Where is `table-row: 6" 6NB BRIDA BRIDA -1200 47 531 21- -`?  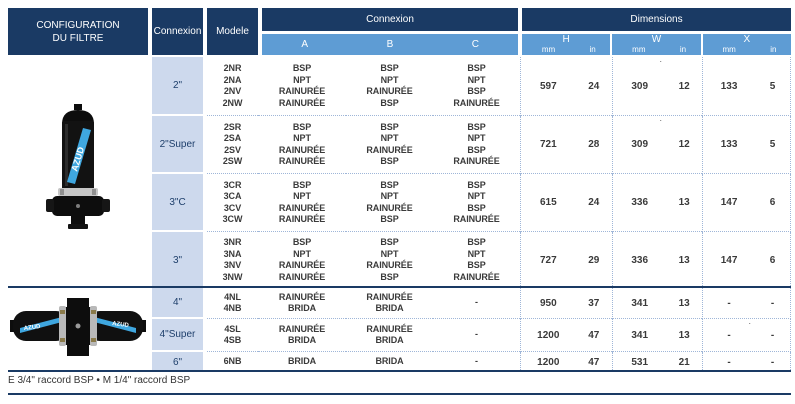 table-row: 6" 6NB BRIDA BRIDA -1200 47 531 21- - is located at coordinates (471, 362).